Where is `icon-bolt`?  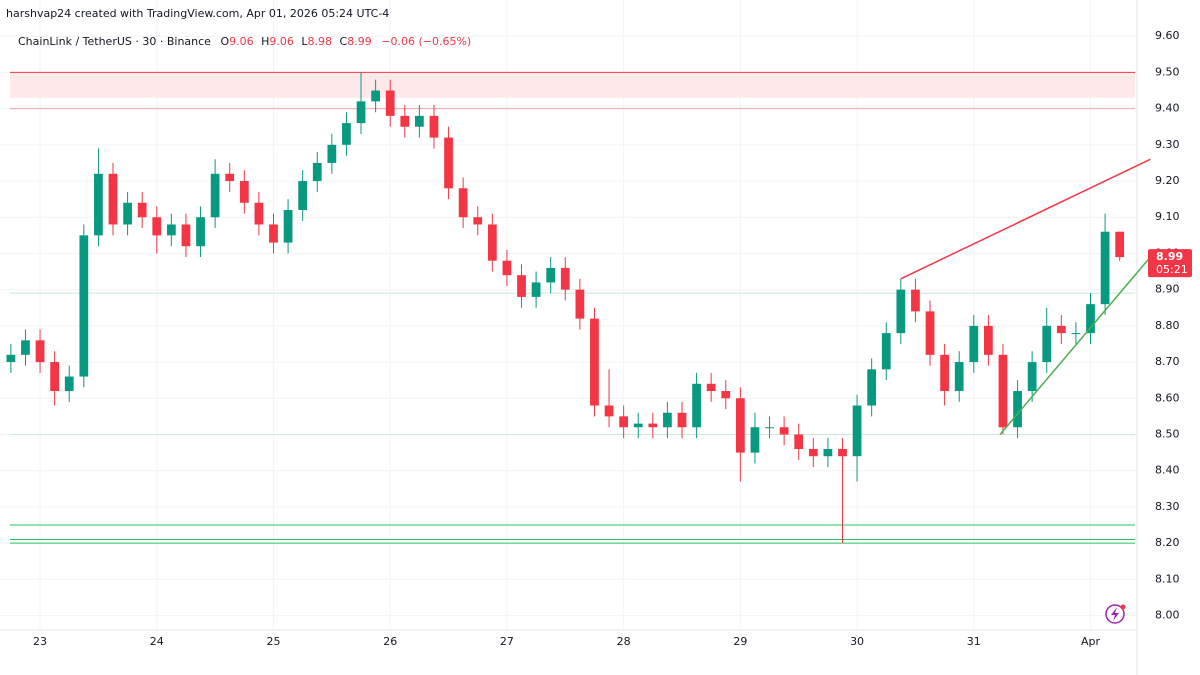
icon-bolt is located at coordinates (1115, 614).